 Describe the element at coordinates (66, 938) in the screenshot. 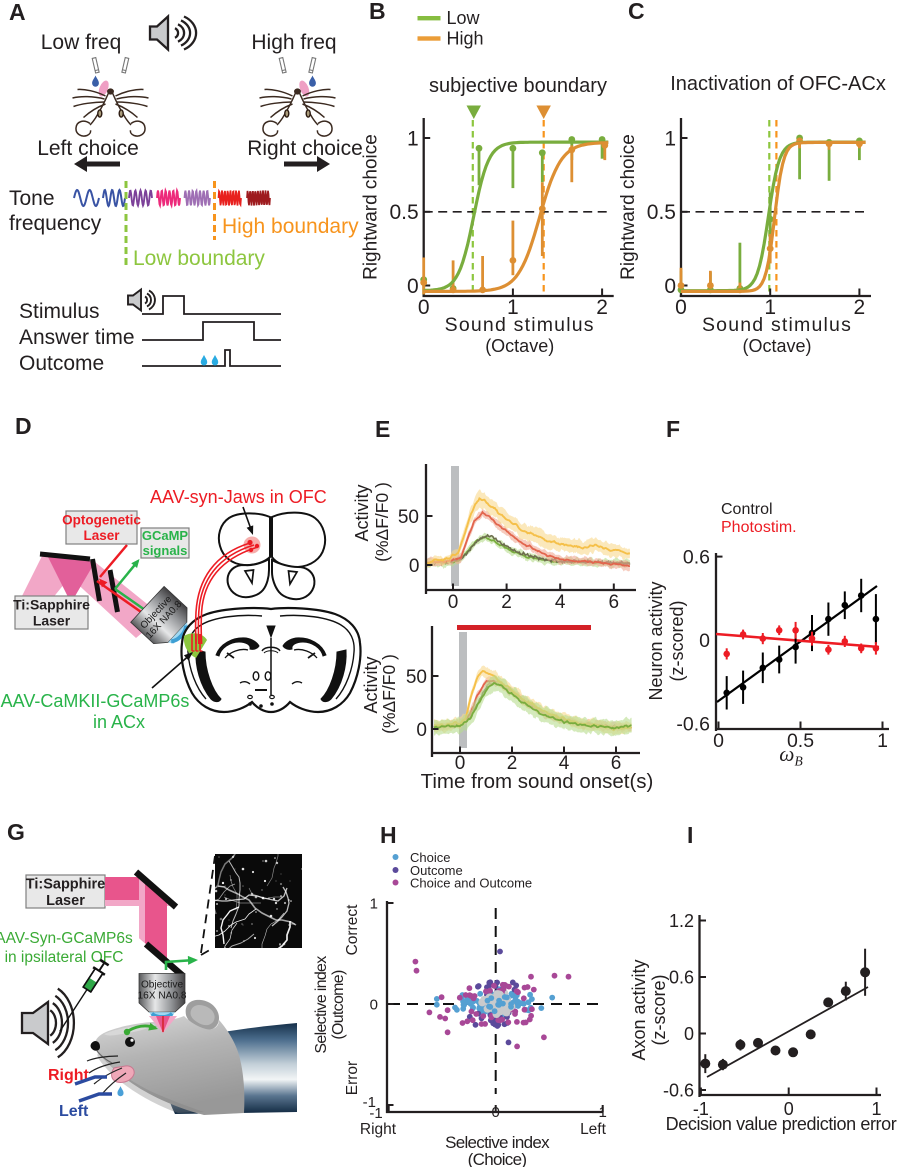

I see `svg-text: AAV-Syn-GCaMP6s` at that location.